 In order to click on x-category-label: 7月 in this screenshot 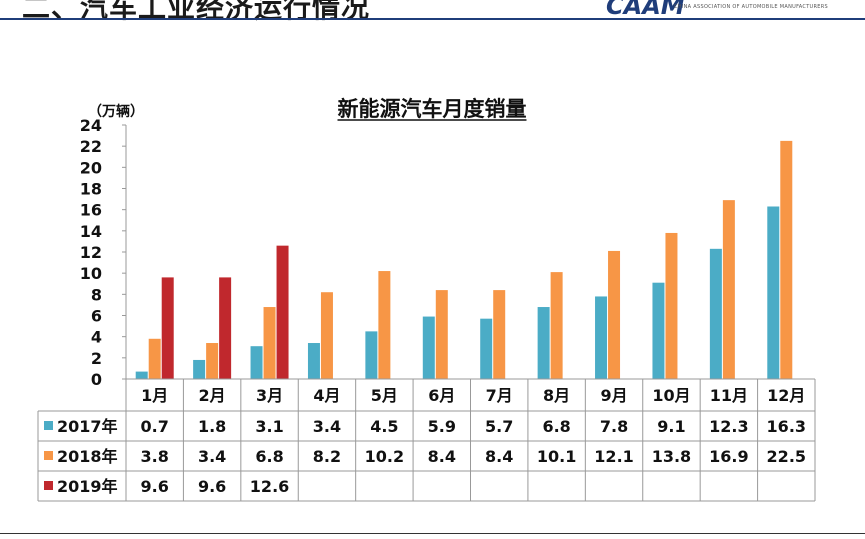, I will do `click(499, 395)`.